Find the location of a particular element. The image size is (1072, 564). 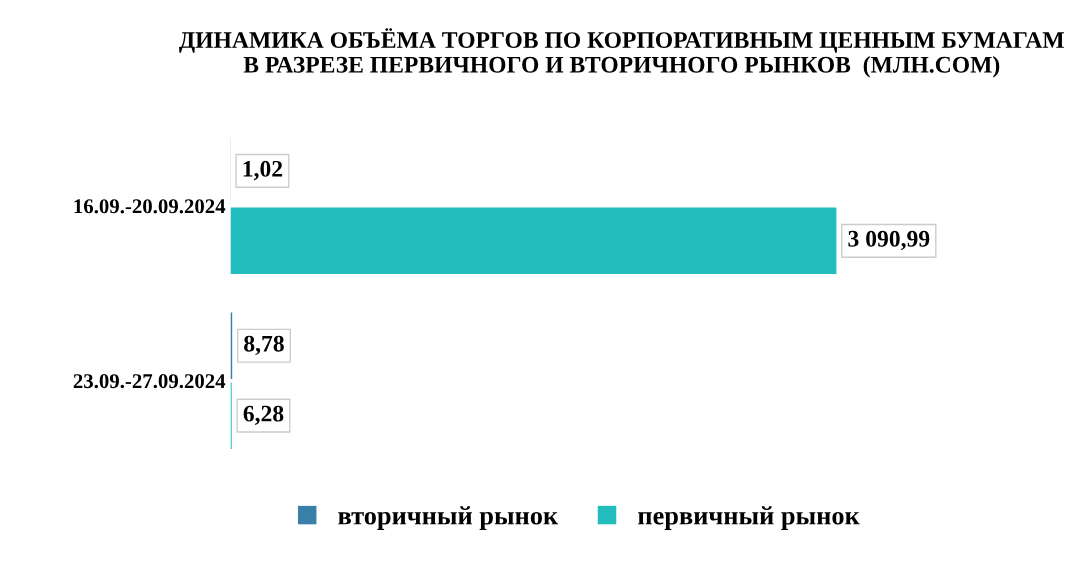

chart-title: ДИНАМИКА ОБЪЁМА ТОРГОВ ПО КОРПОРАТИВНЫМ ЦЕННЫМ БУМАГАМ В РАЗРЕЗЕ ПЕРВИЧНОГО И ВТОРИЧНОГО РЫНКОВ (МЛН.СОМ) is located at coordinates (621, 53).